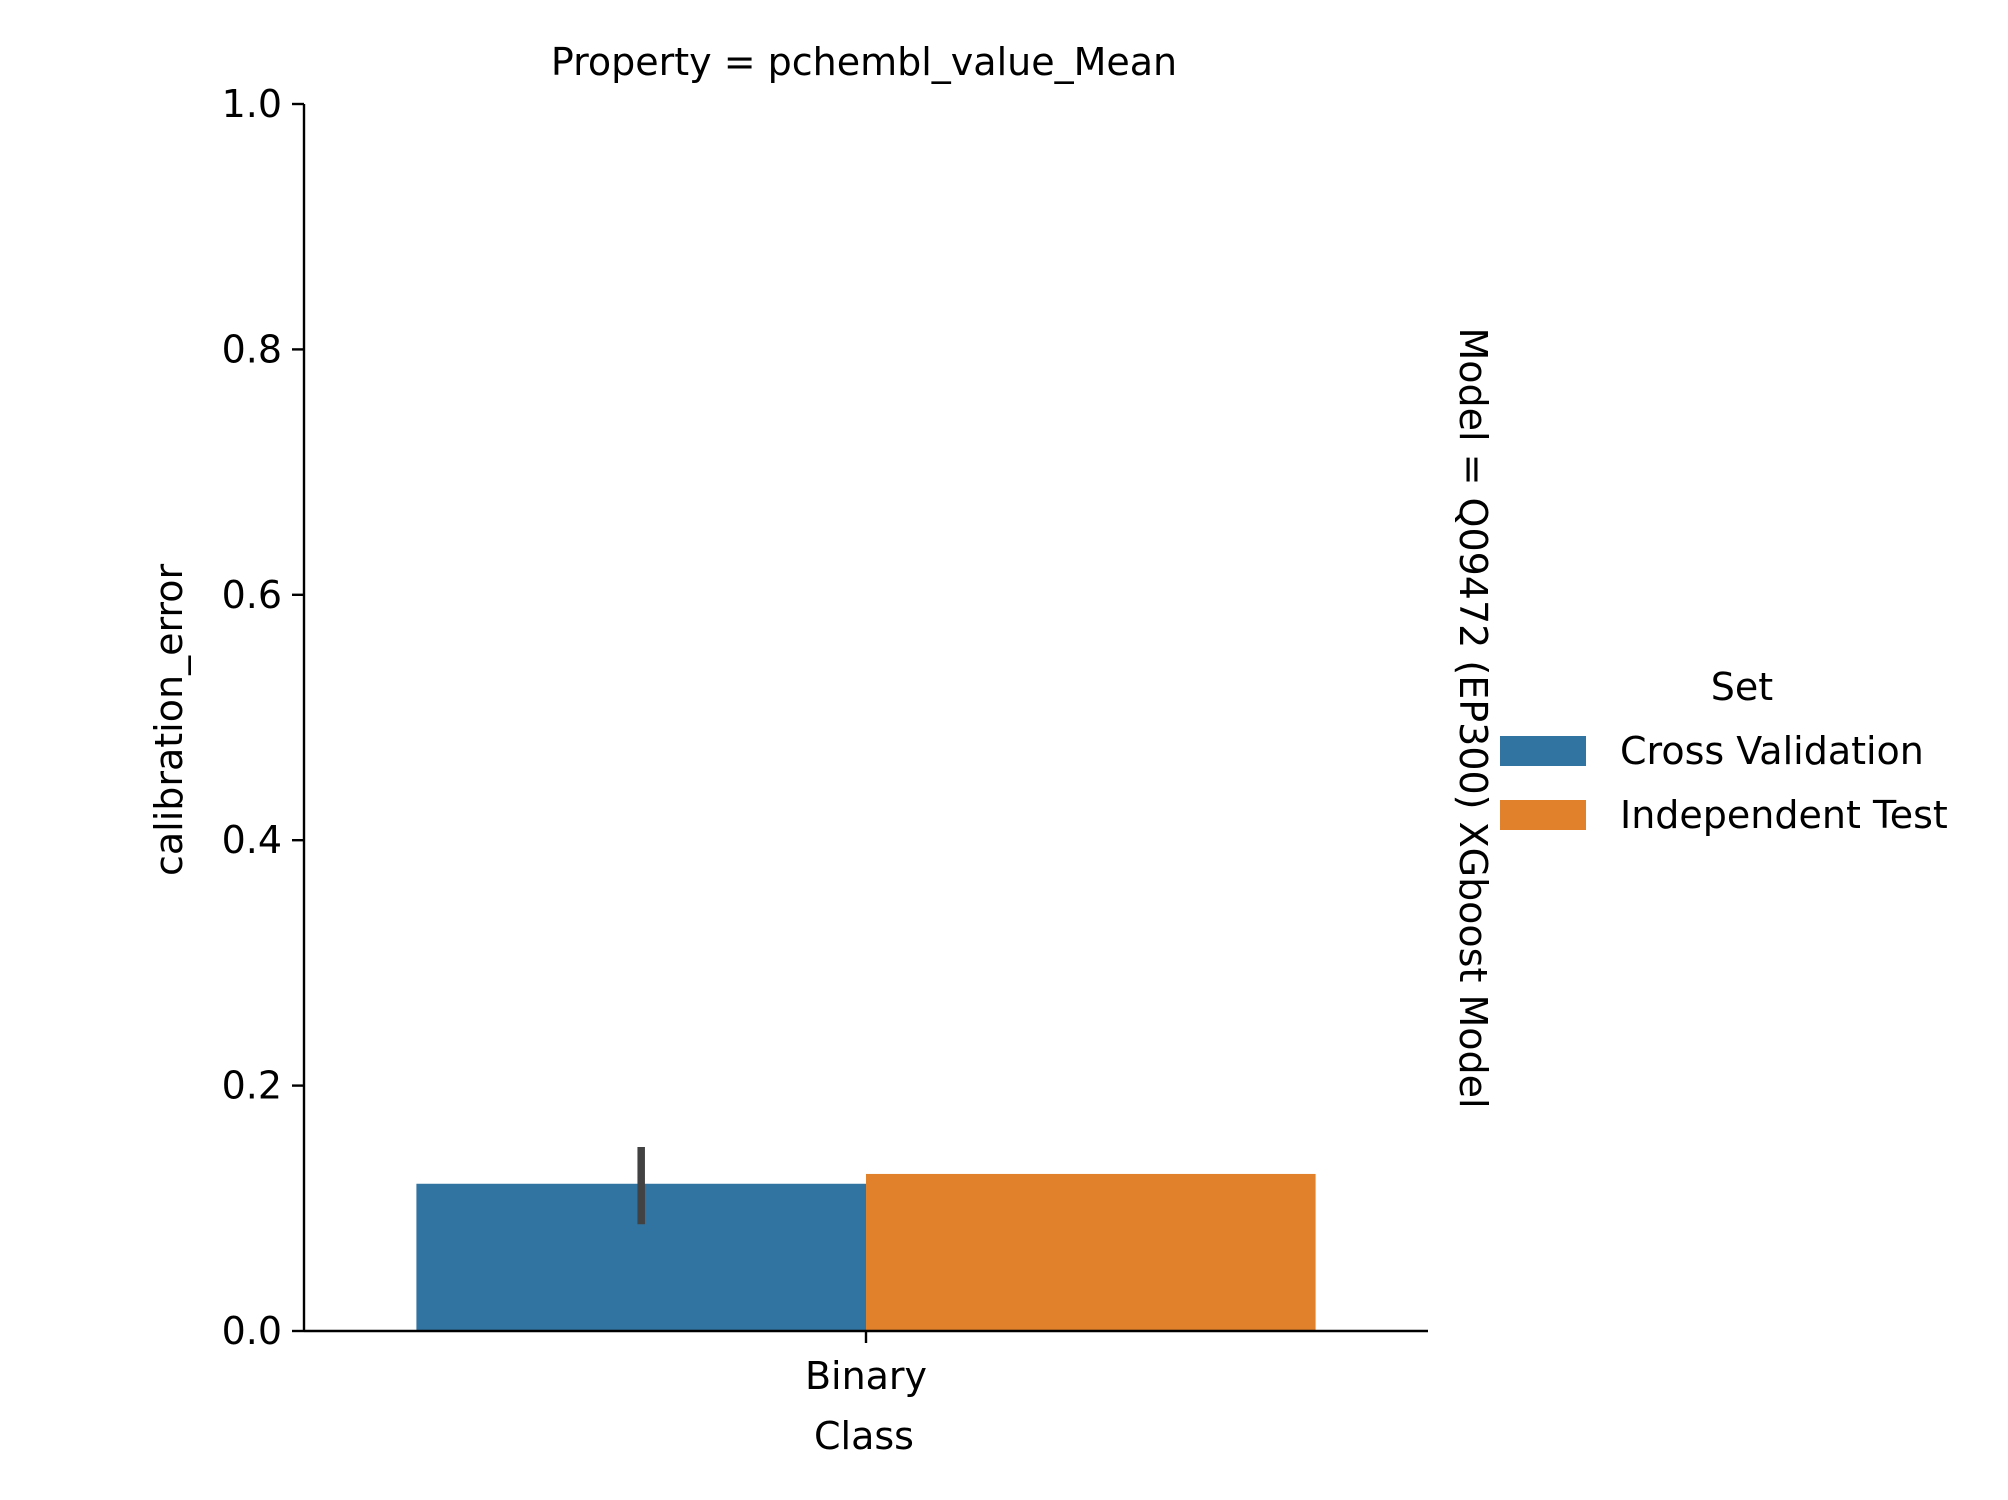  Describe the element at coordinates (252, 840) in the screenshot. I see `y-tick-label: 0.4` at that location.